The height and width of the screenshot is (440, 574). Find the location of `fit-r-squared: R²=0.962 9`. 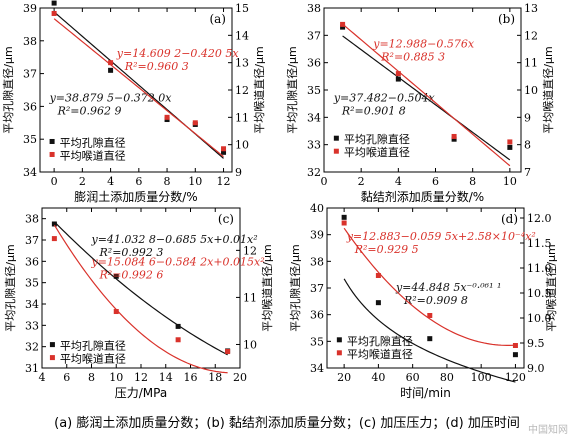

fit-r-squared: R²=0.962 9 is located at coordinates (89, 110).